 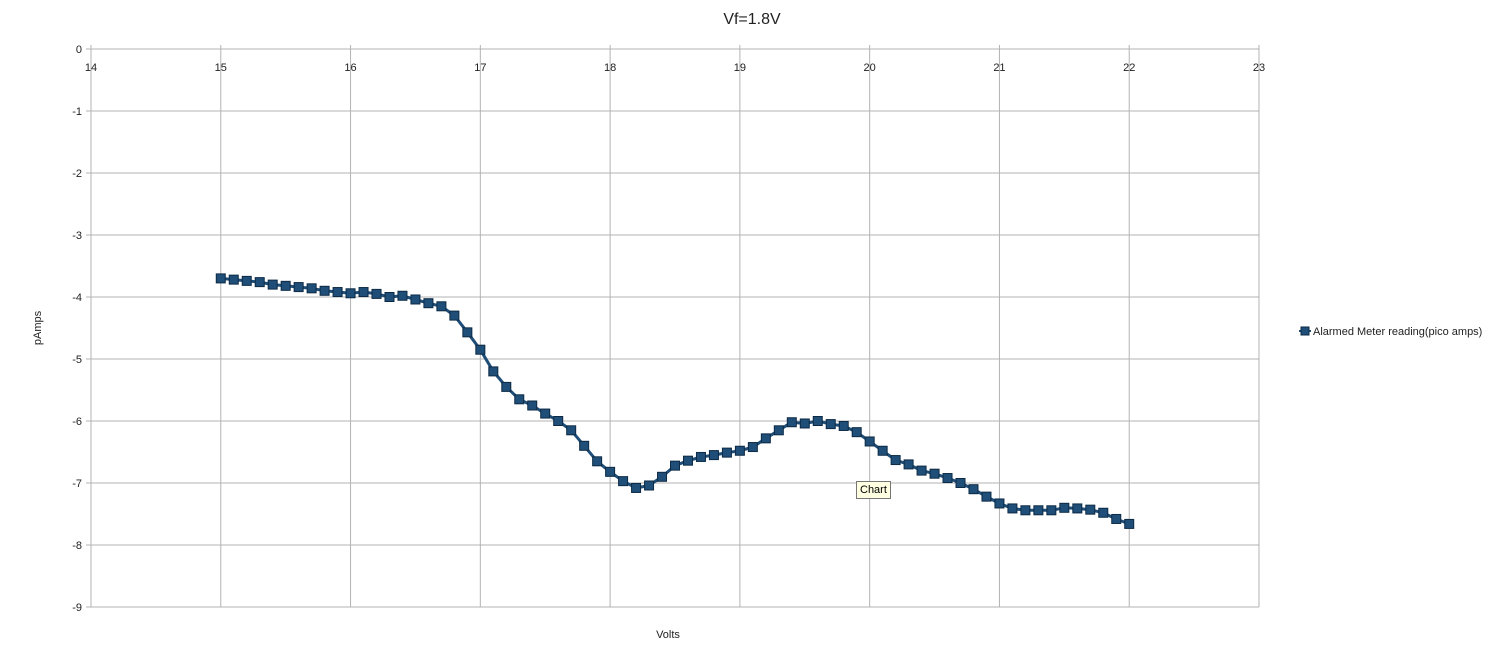 I want to click on chart-title: Vf=1.8V, so click(x=752, y=19).